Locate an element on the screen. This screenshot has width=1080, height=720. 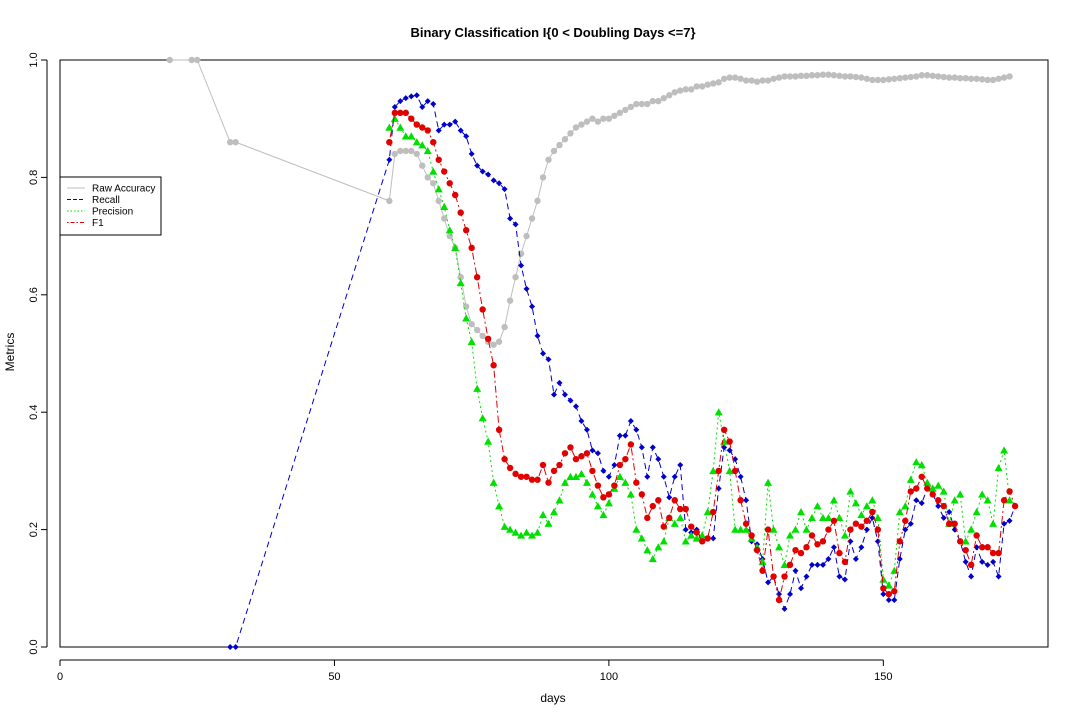
legend-label-raw-accuracy: Raw Accuracy is located at coordinates (123, 189).